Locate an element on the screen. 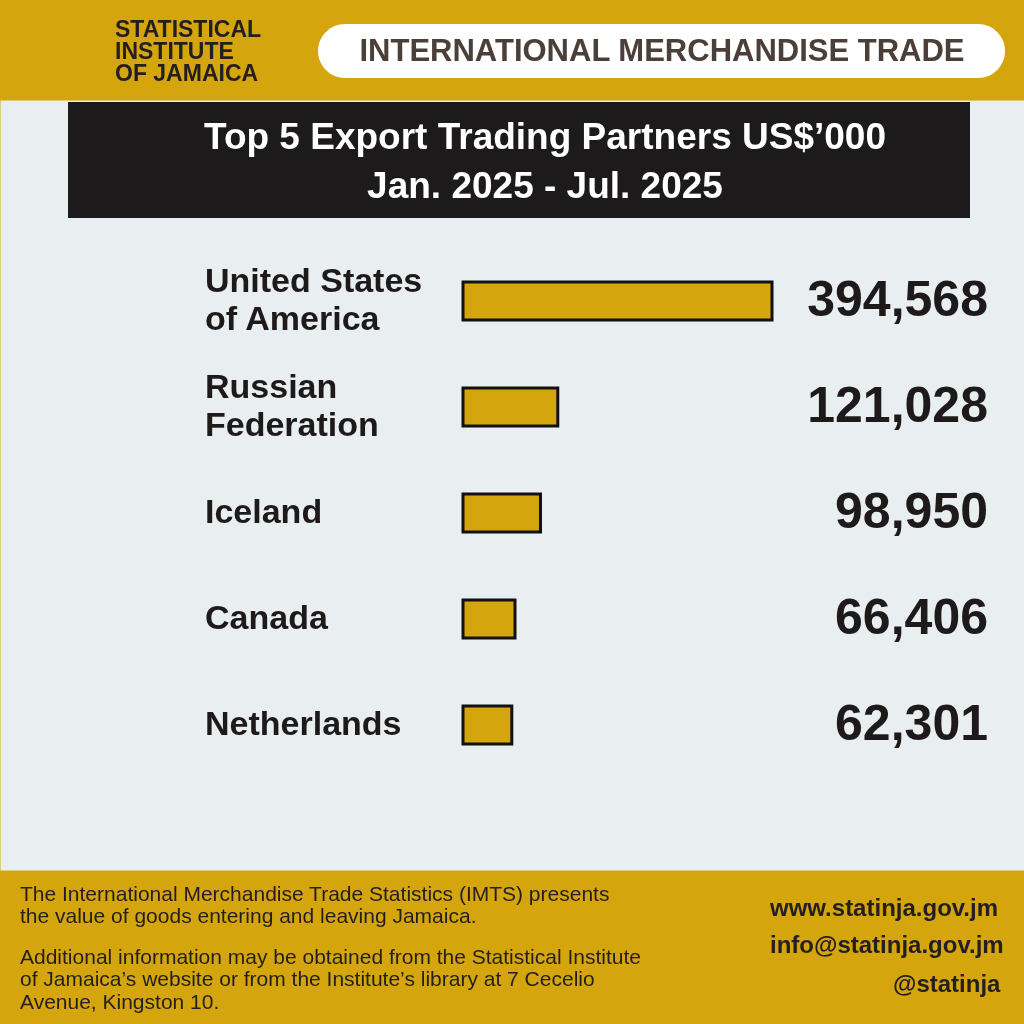  y-tick-label: Netherlands is located at coordinates (303, 723).